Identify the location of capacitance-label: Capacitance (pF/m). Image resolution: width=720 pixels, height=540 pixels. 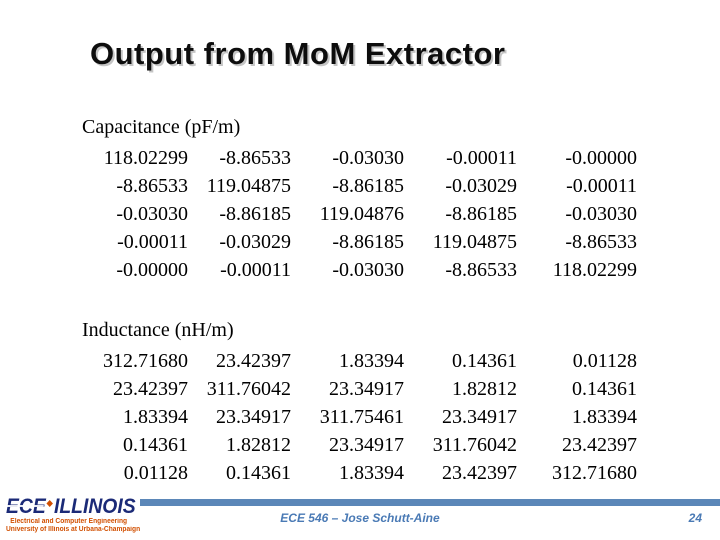
(161, 127).